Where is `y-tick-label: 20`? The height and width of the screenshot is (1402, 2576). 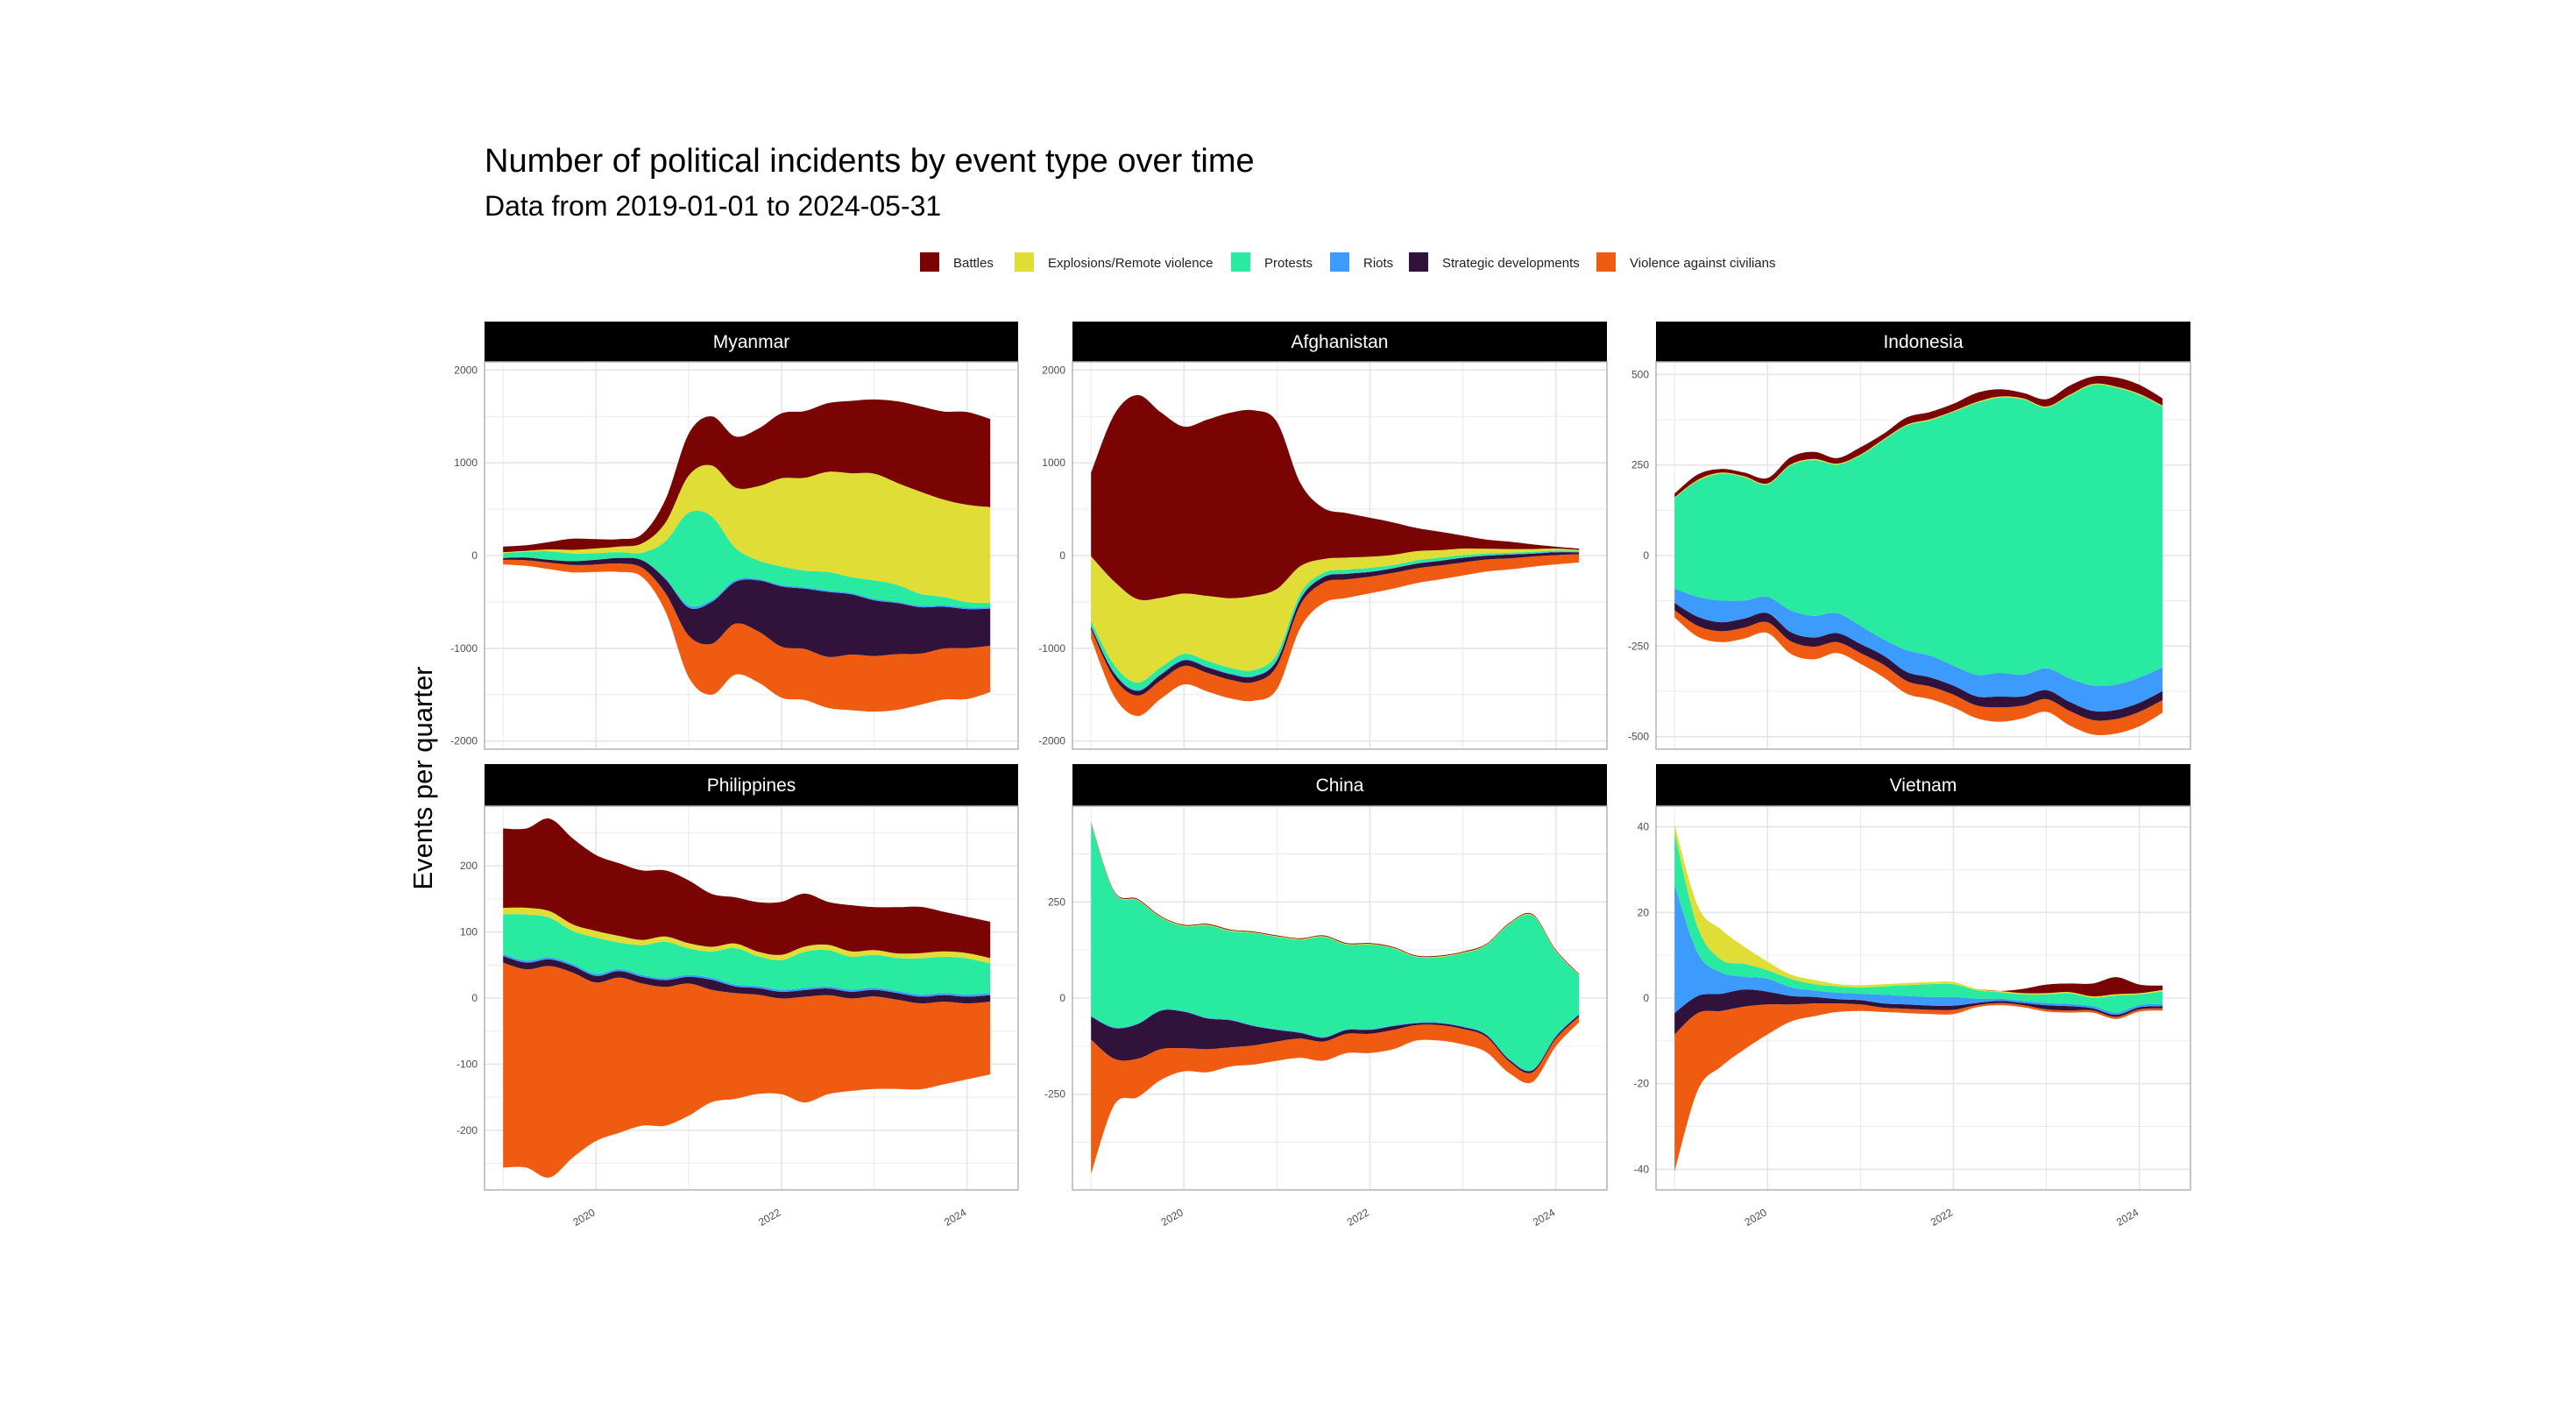 y-tick-label: 20 is located at coordinates (1644, 912).